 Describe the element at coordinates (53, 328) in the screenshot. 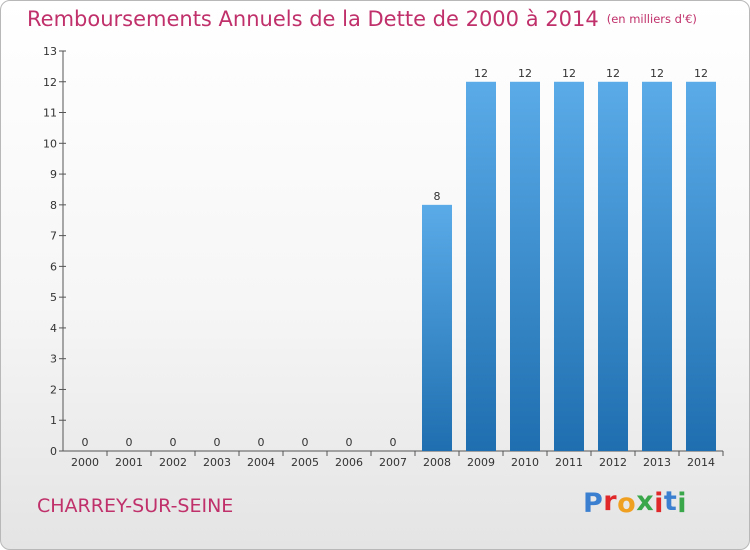

I see `y-tick-label: 4` at that location.